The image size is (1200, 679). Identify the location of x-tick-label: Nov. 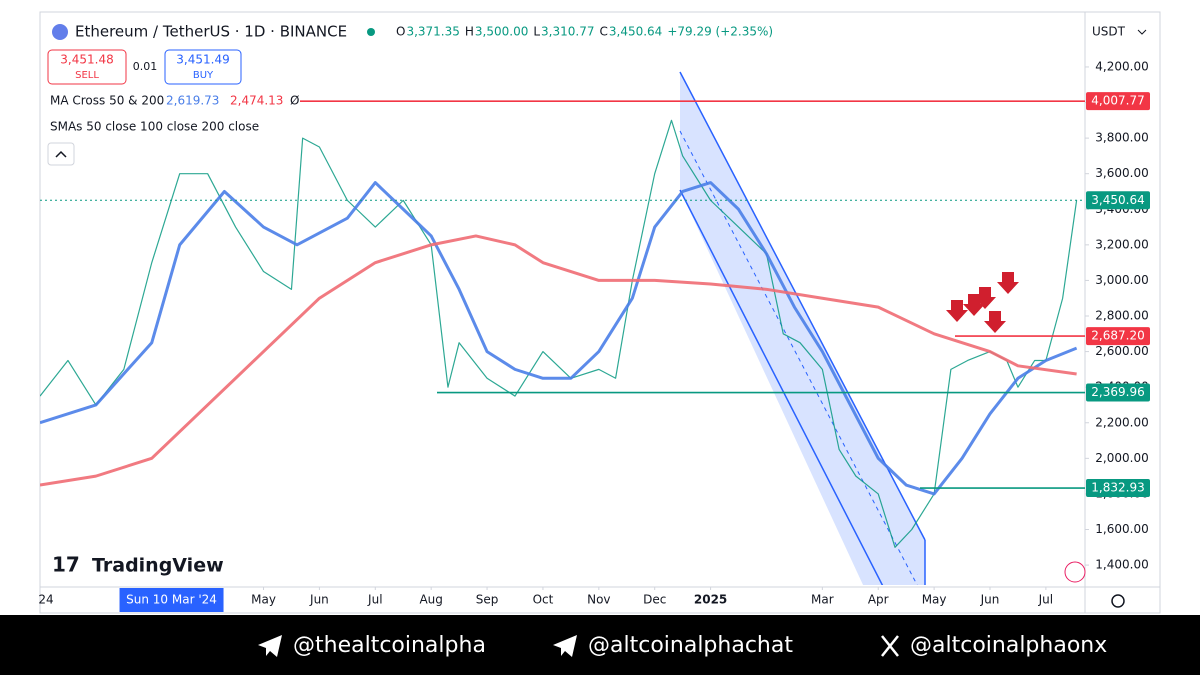
(598, 600).